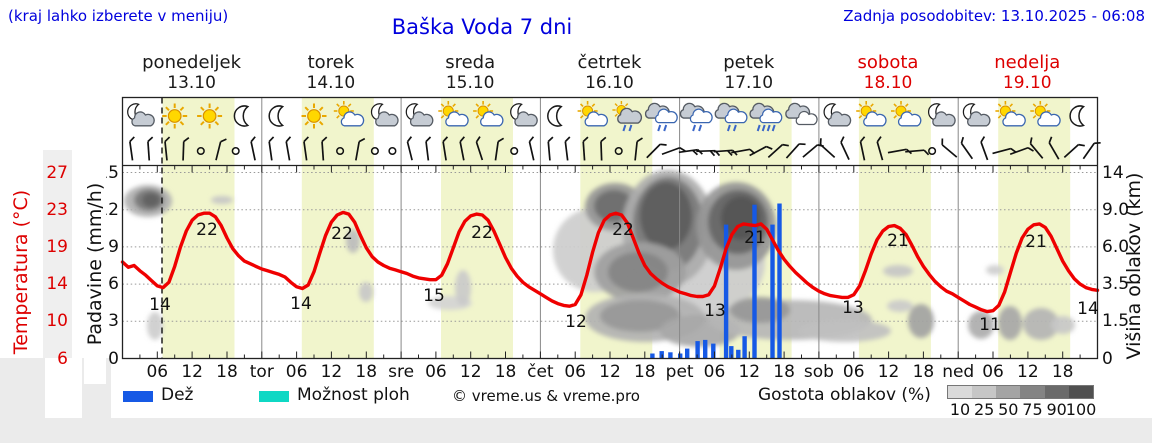  Describe the element at coordinates (990, 325) in the screenshot. I see `temp-value-label: 11` at that location.